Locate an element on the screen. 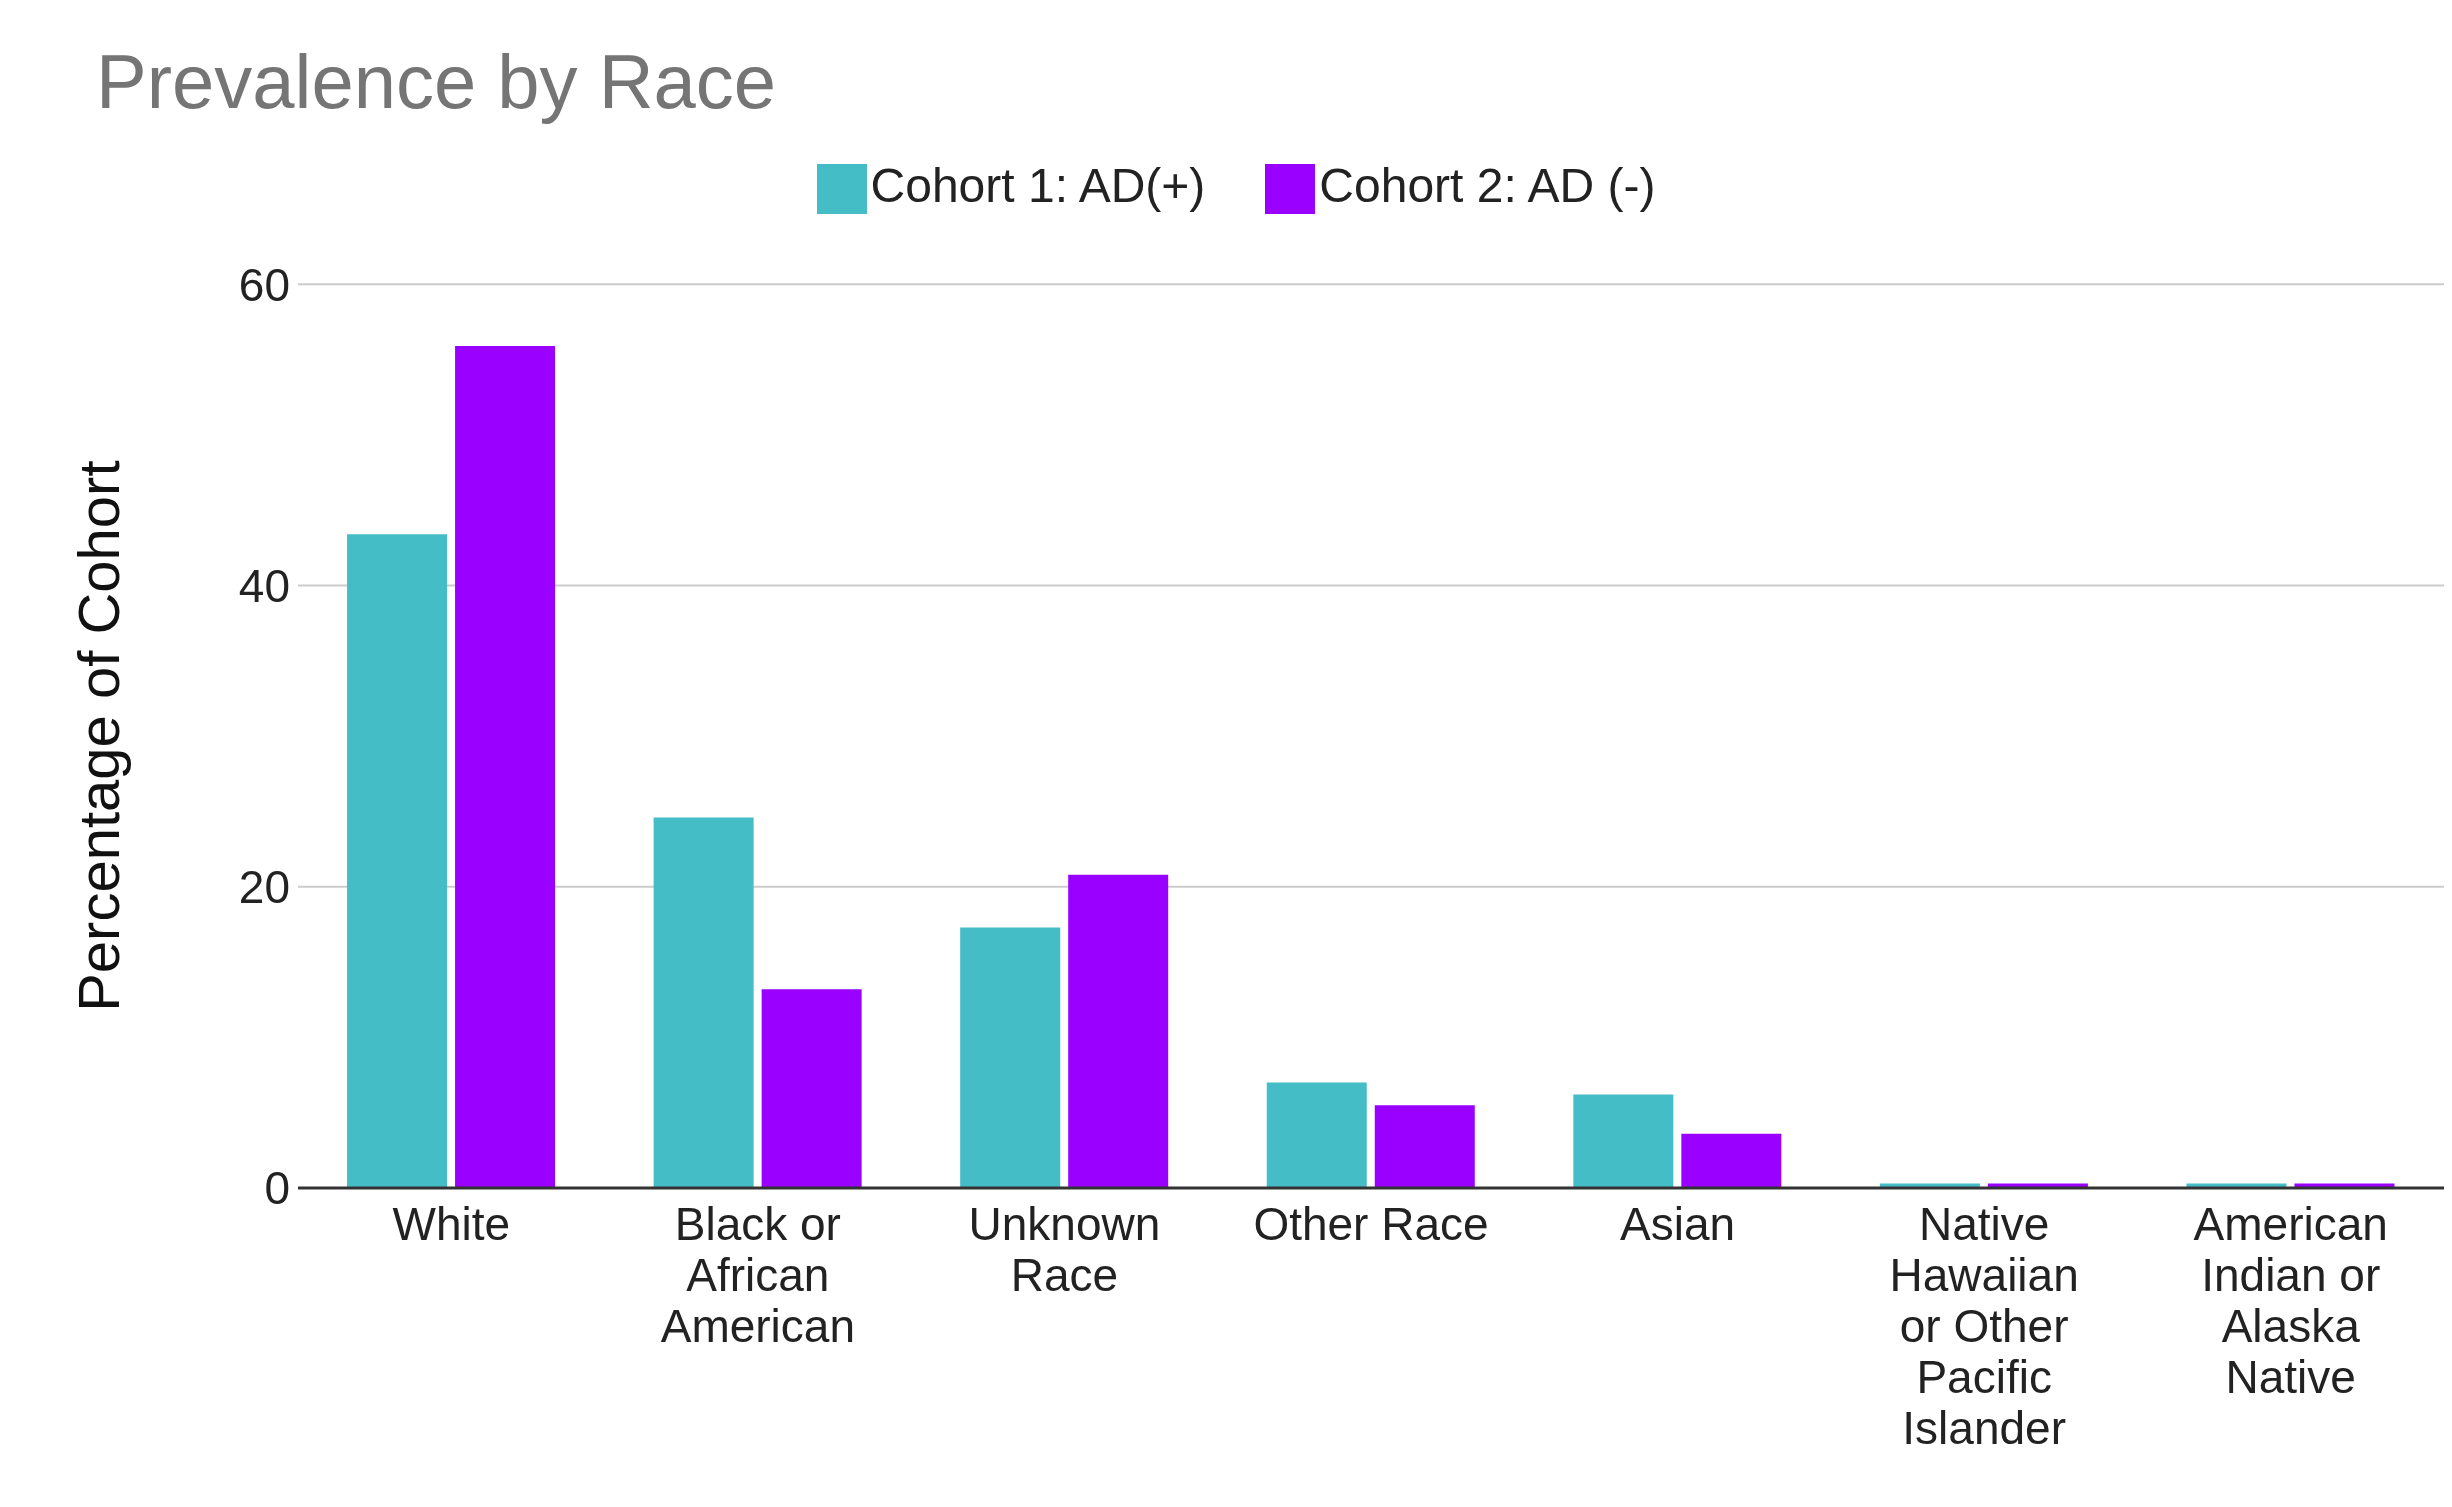  x-tick-label: American Indian or Alaska Native is located at coordinates (2290, 1300).